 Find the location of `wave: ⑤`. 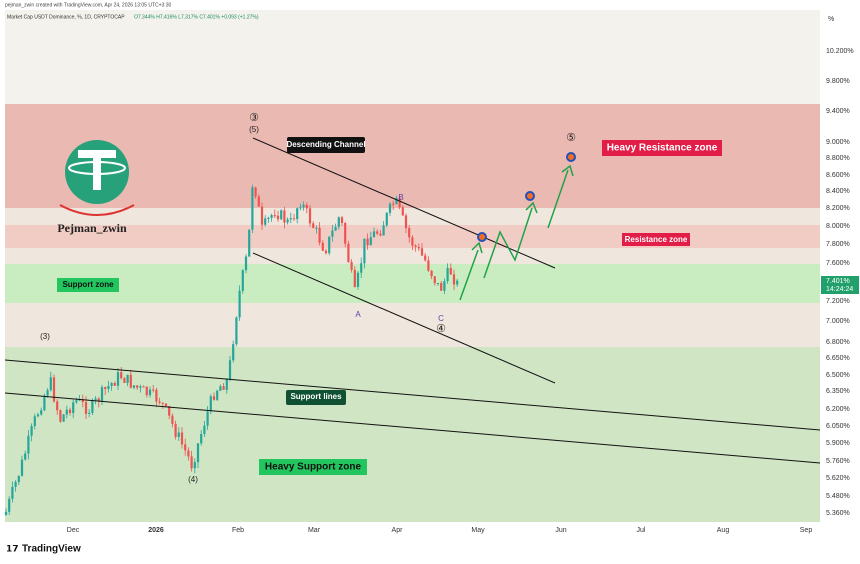

wave: ⑤ is located at coordinates (571, 138).